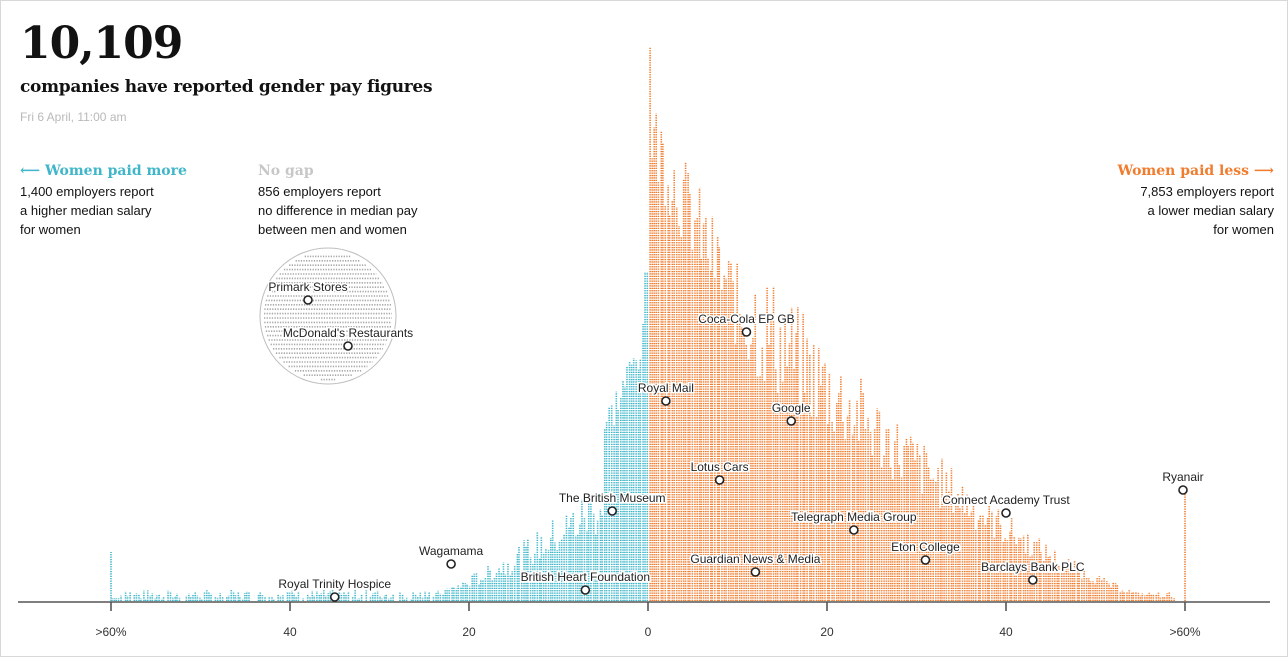  I want to click on company-label: Google, so click(791, 408).